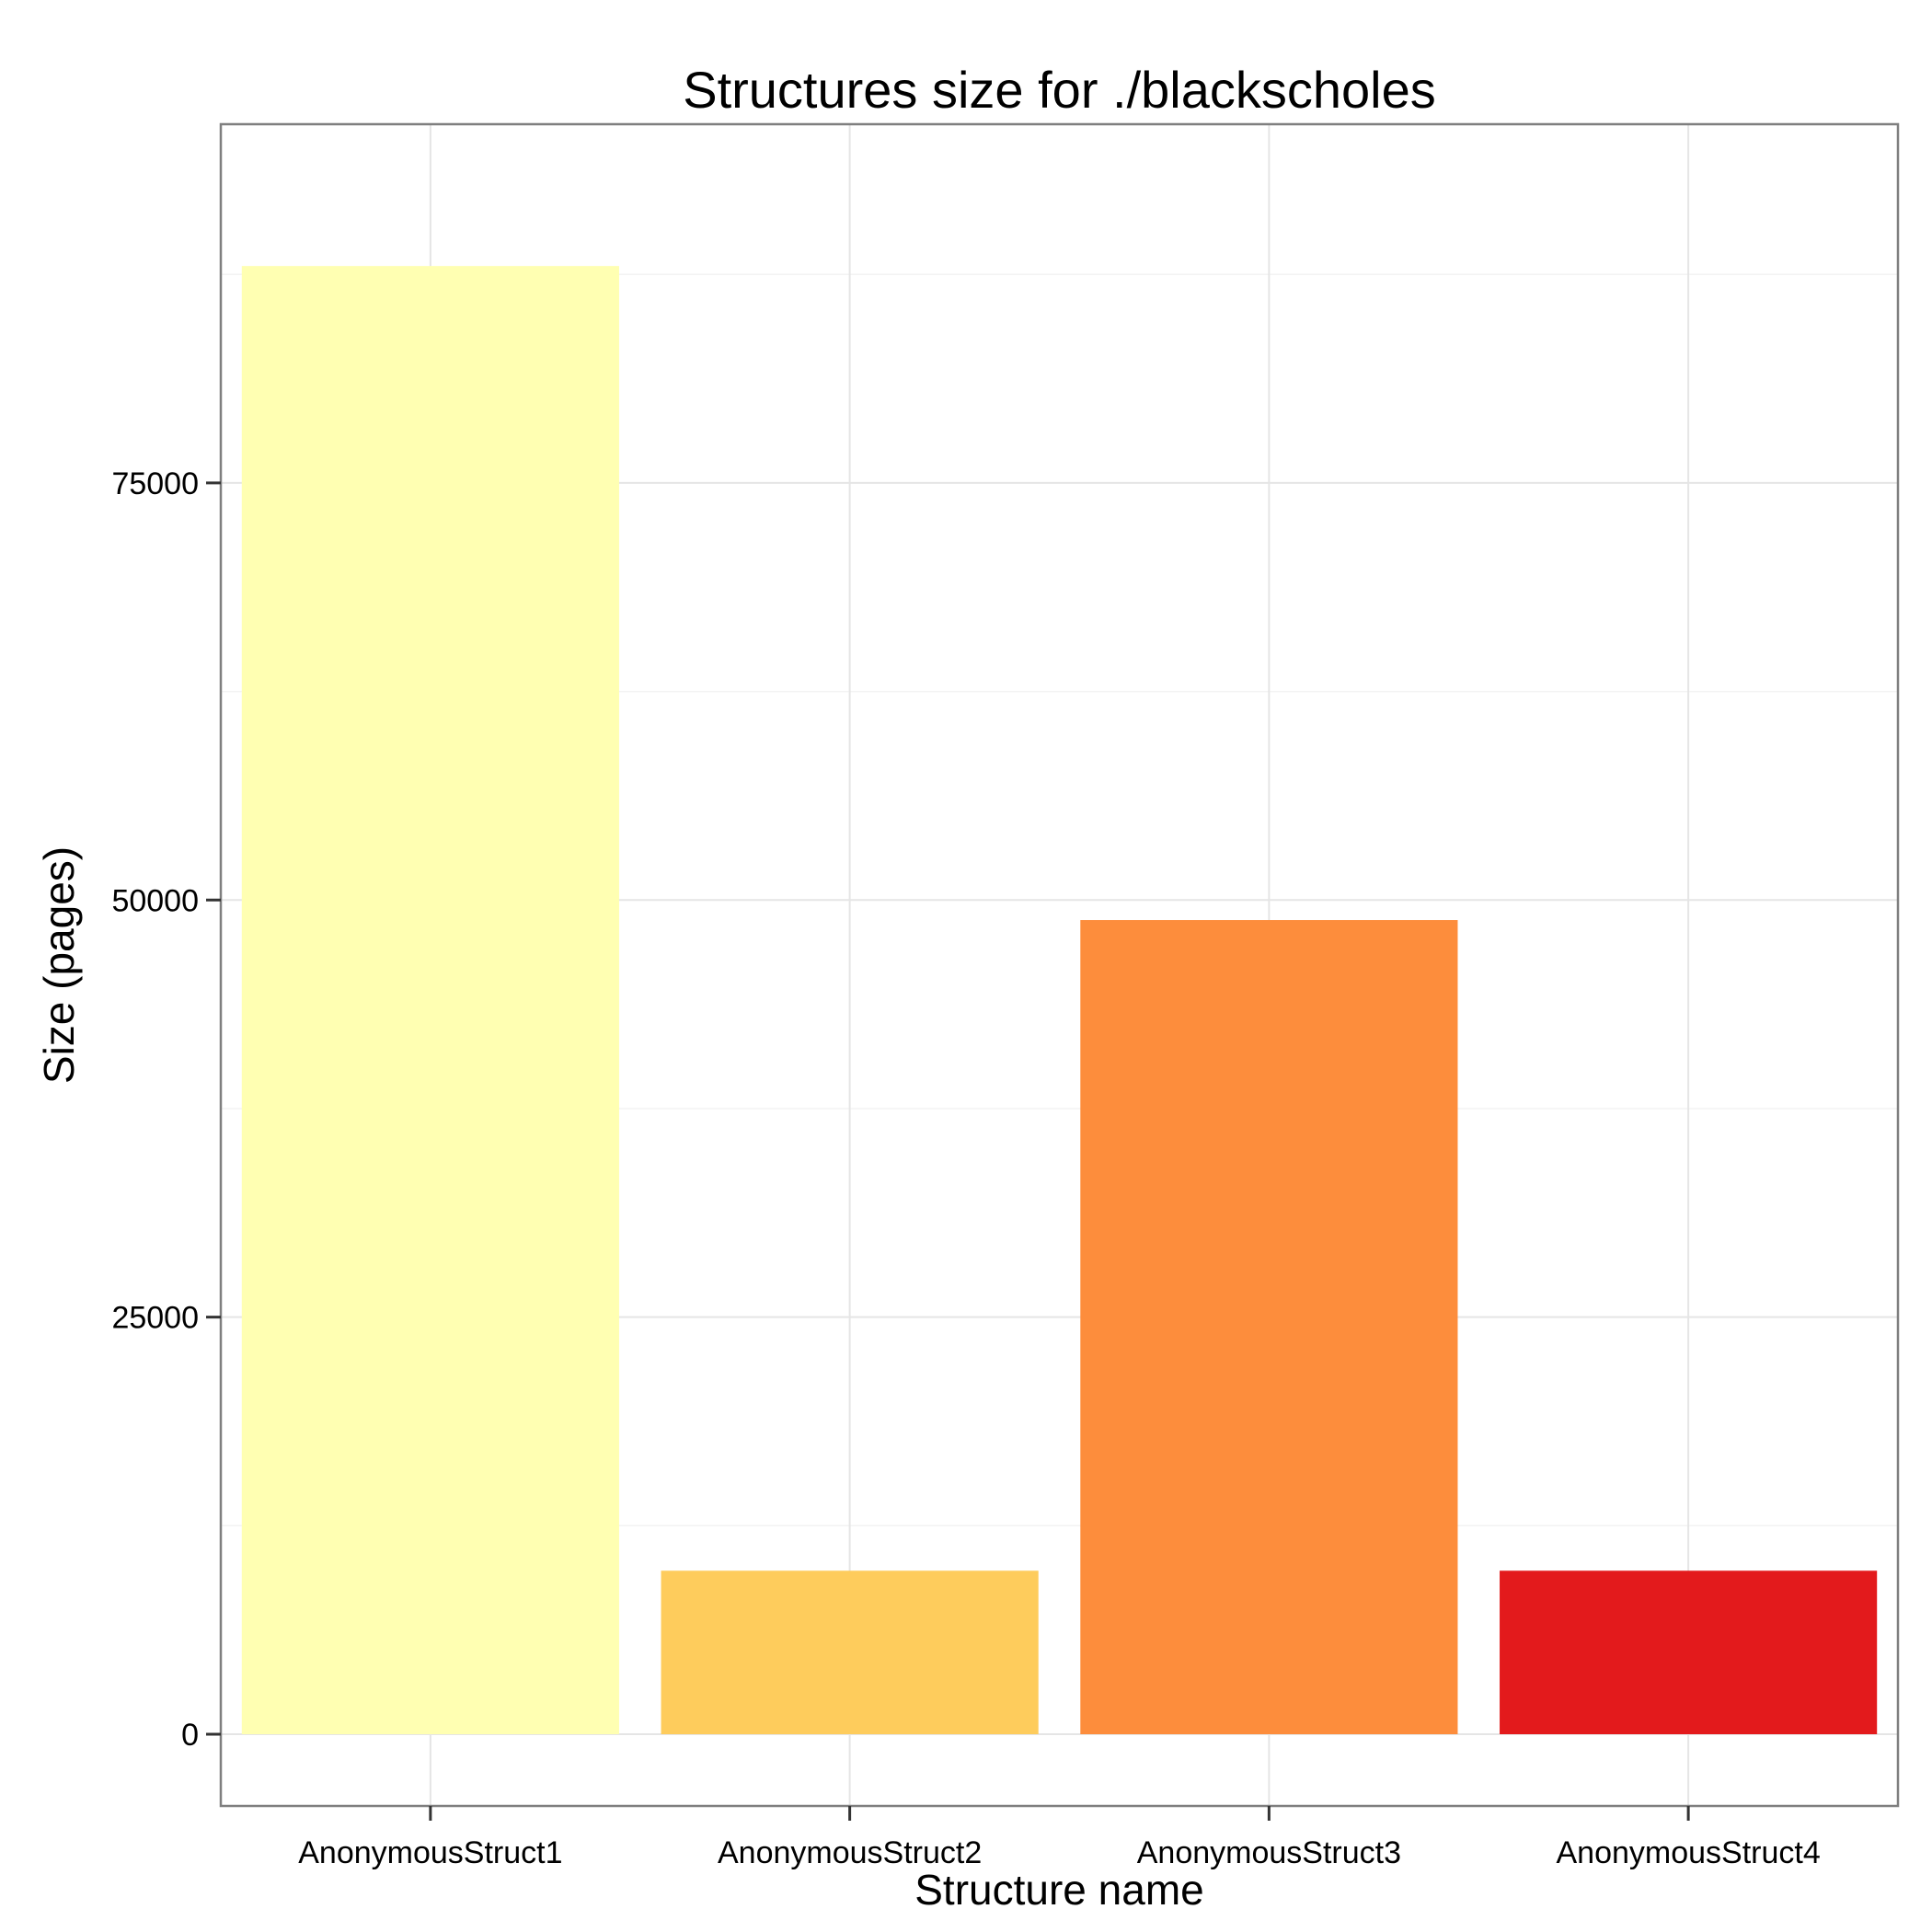 This screenshot has height=1932, width=1932. I want to click on x-tick-label: AnonymousStruct4, so click(1688, 1852).